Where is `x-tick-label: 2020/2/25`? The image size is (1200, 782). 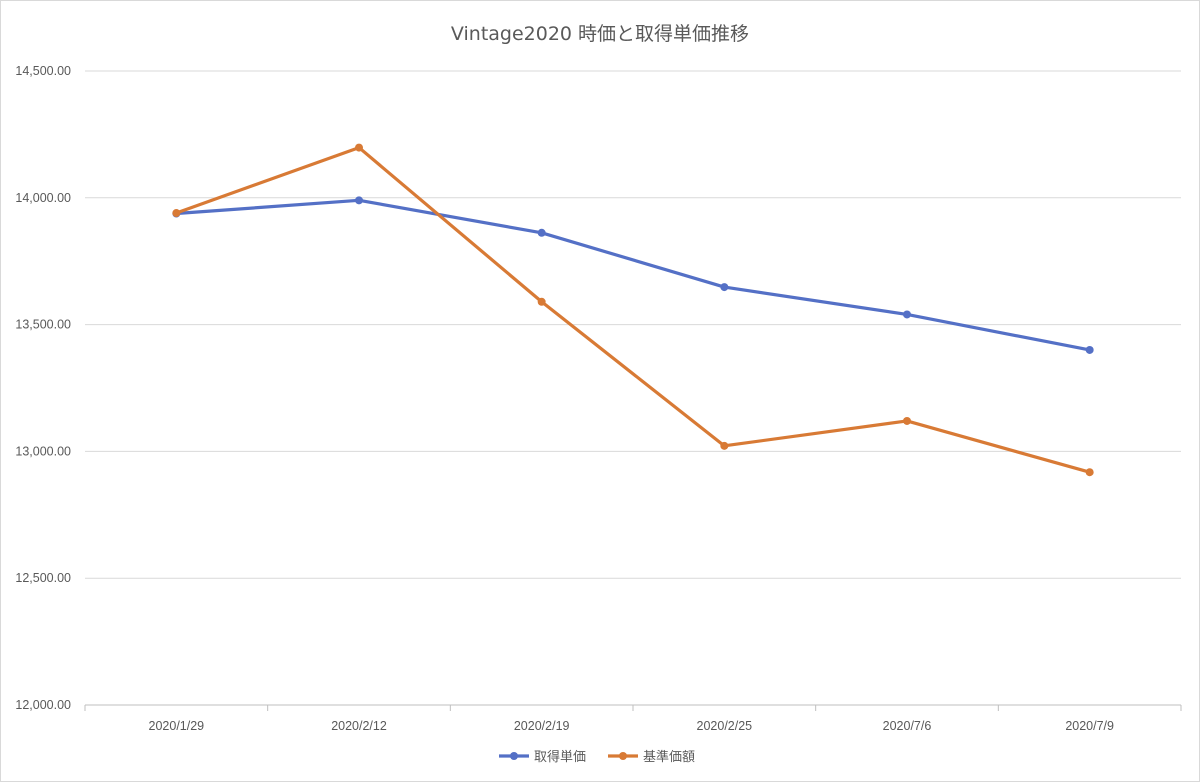
x-tick-label: 2020/2/25 is located at coordinates (725, 726).